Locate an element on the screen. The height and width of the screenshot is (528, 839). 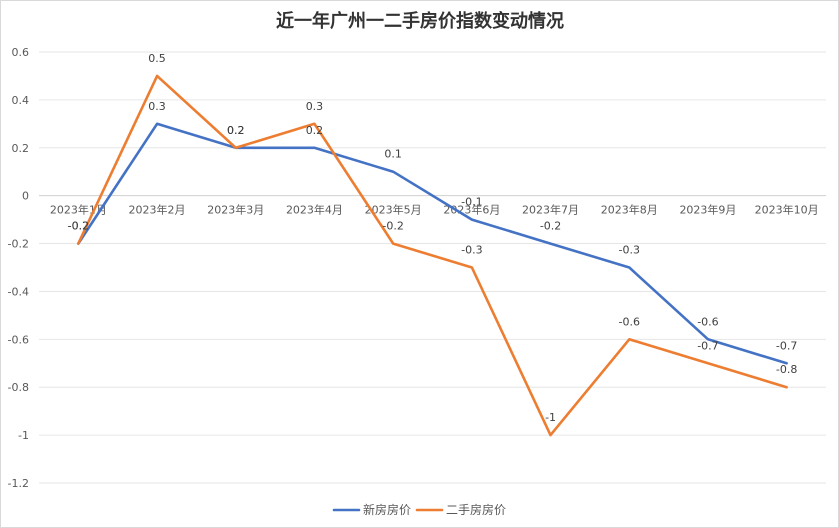
data-label-2: 0.2 is located at coordinates (236, 130).